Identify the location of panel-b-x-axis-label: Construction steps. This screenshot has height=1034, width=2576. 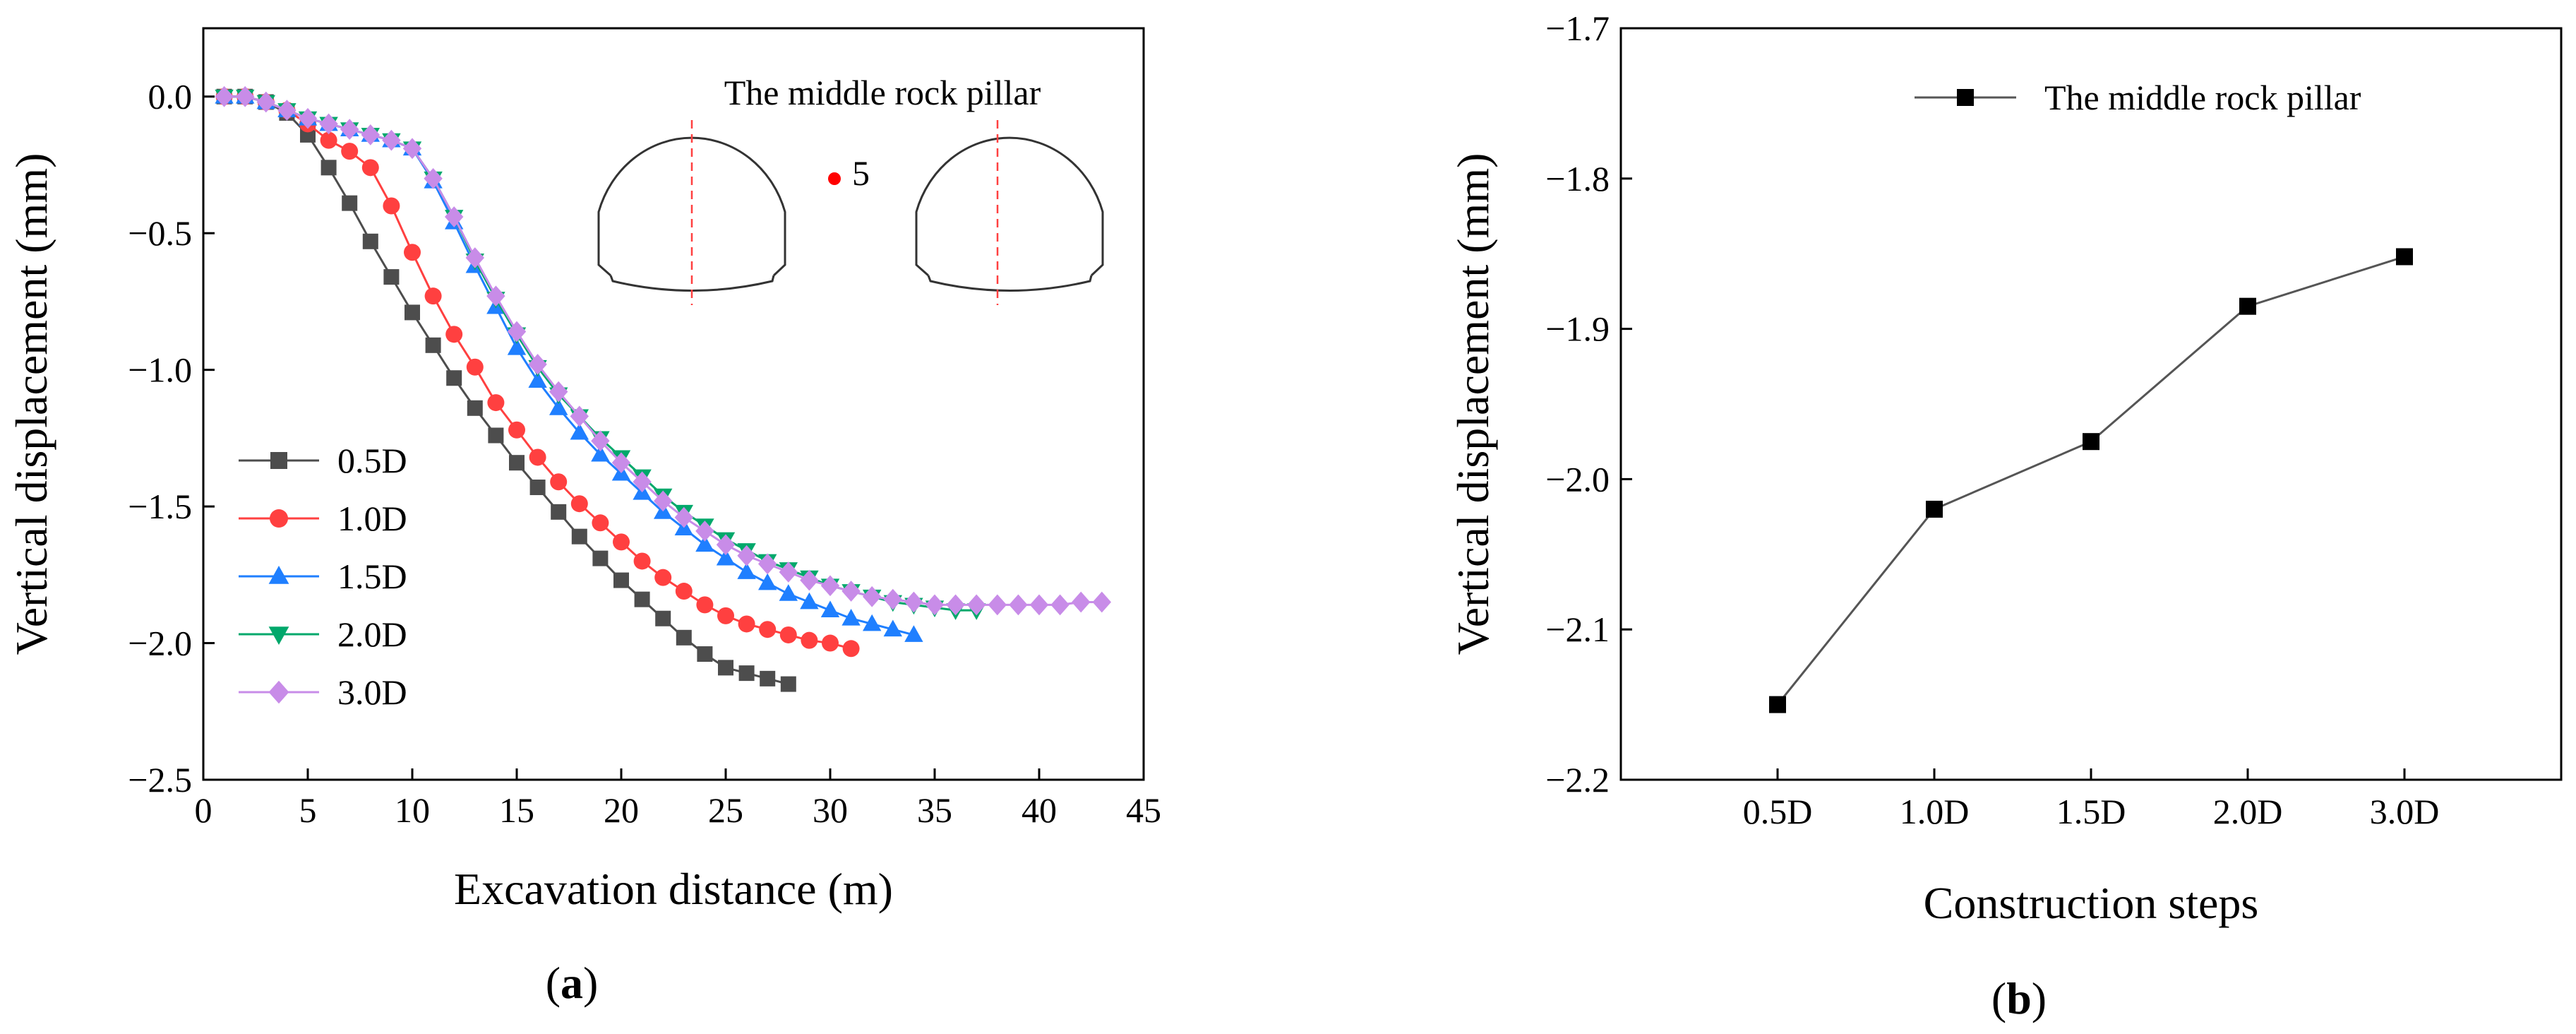
(2091, 903).